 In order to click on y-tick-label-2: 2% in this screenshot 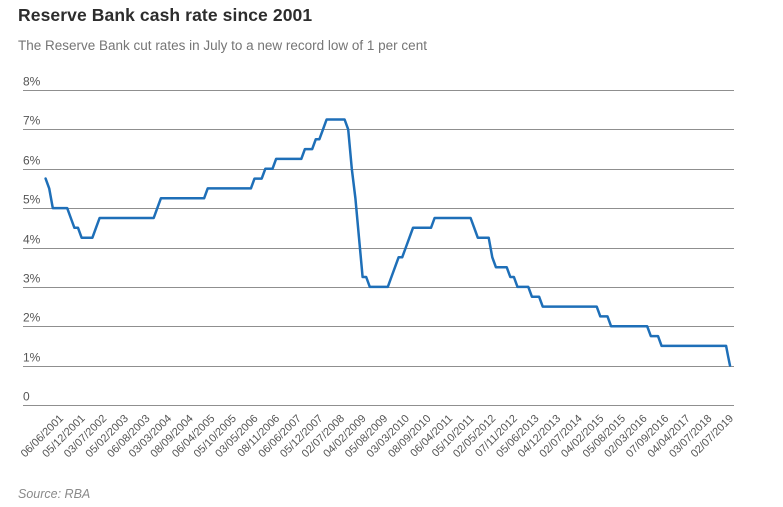, I will do `click(32, 318)`.